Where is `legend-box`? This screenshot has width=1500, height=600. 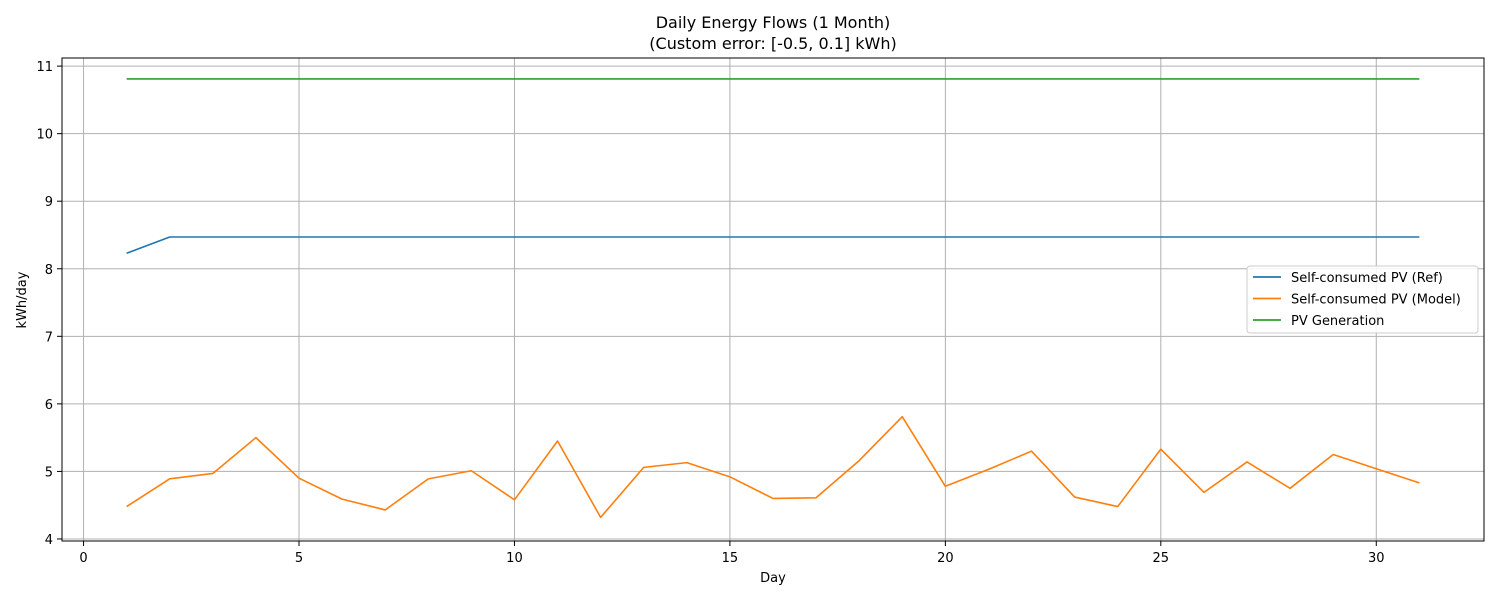
legend-box is located at coordinates (1362, 299).